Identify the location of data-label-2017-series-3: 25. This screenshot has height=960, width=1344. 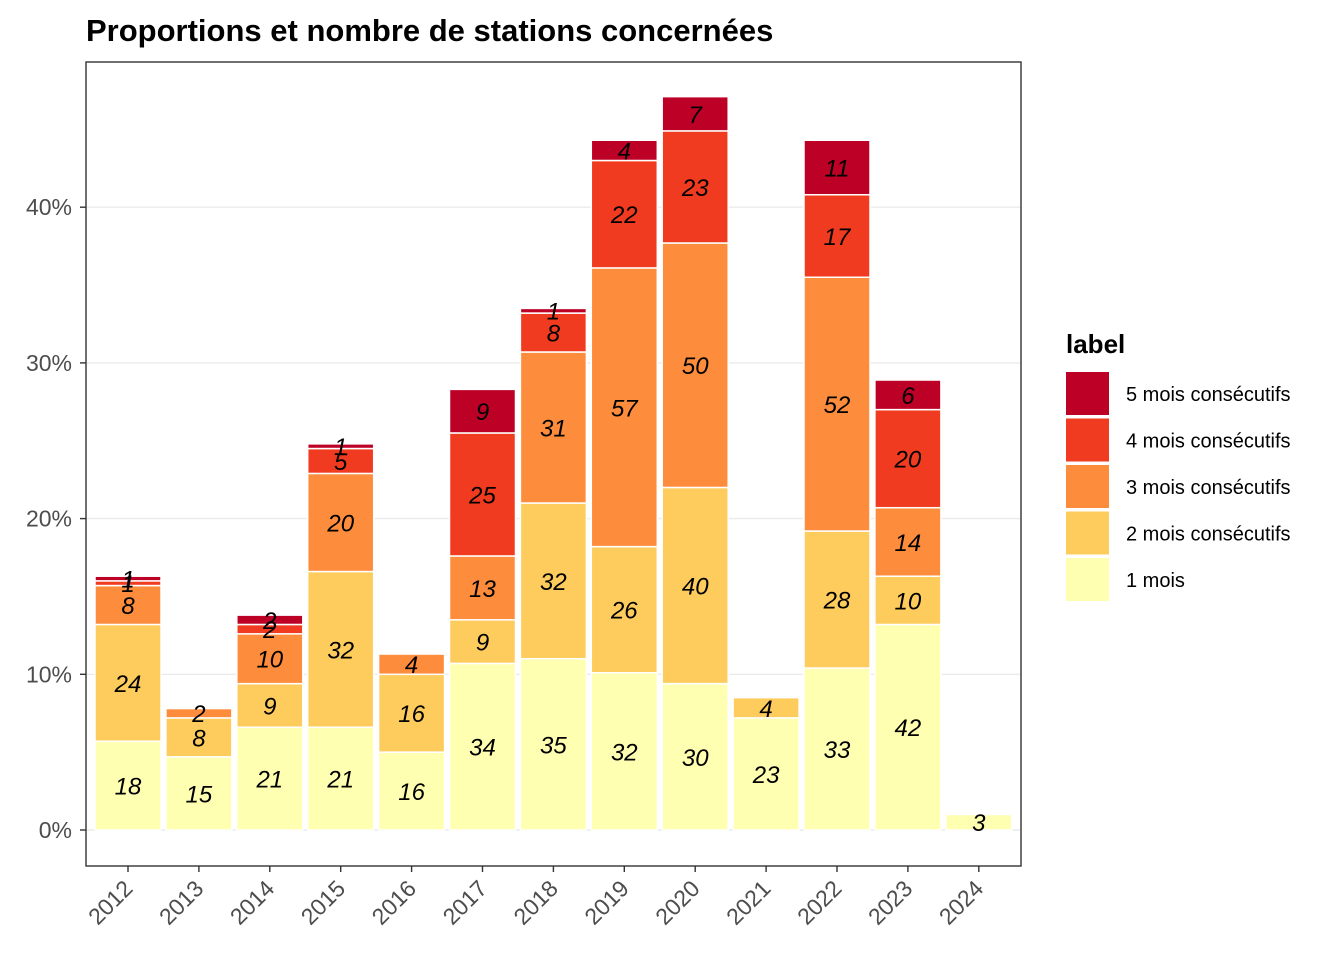
(482, 495).